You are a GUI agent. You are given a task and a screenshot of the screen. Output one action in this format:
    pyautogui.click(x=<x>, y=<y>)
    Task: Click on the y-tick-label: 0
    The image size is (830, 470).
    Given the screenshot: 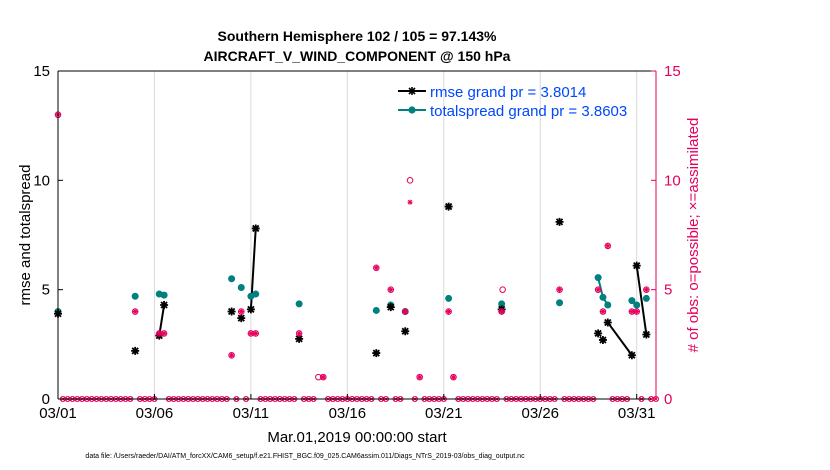 What is the action you would take?
    pyautogui.click(x=46, y=399)
    